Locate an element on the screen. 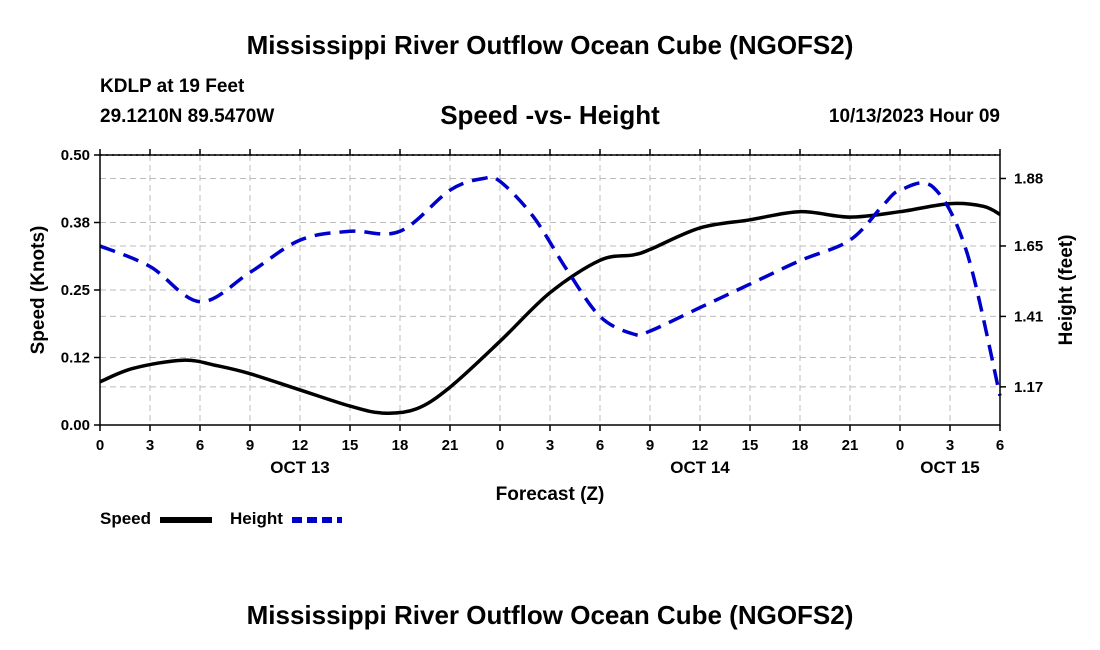  y2-tick-label: 1.41 is located at coordinates (1028, 316).